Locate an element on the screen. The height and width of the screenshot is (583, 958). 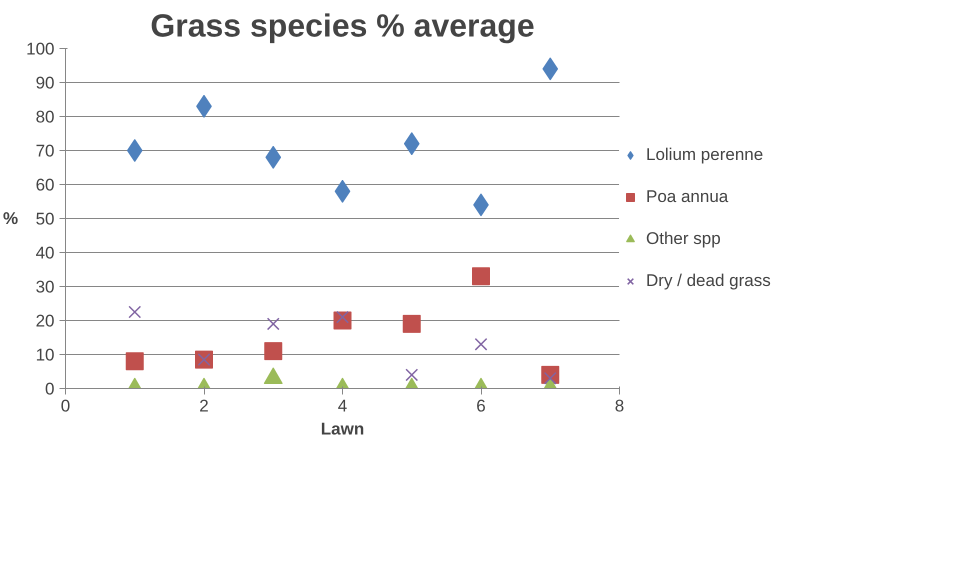
y-tick-label: 70 is located at coordinates (45, 151).